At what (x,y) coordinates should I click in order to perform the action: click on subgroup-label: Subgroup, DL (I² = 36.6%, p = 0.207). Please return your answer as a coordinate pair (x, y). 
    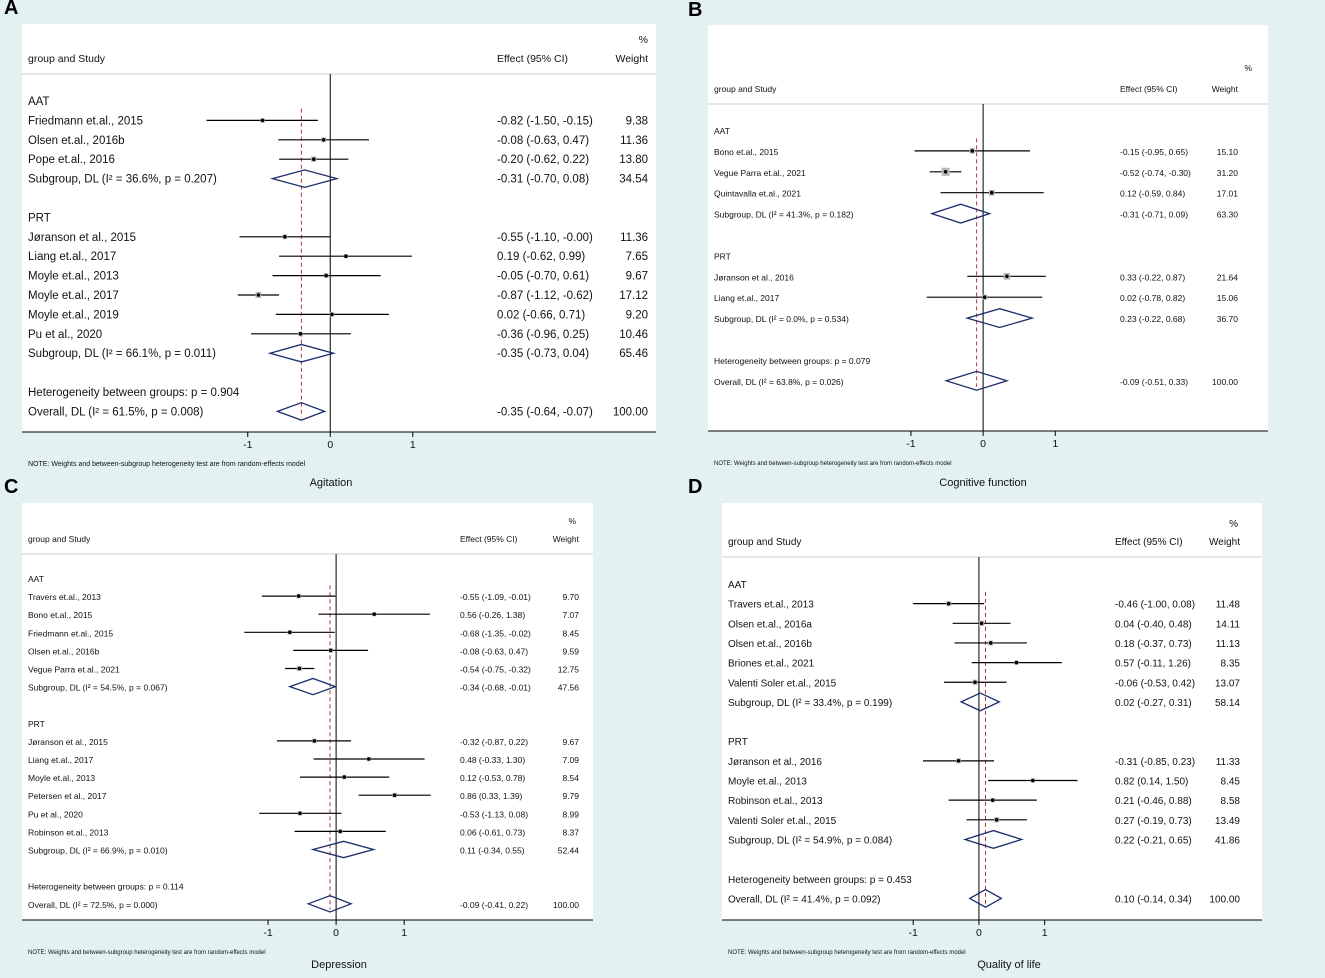
    Looking at the image, I should click on (122, 180).